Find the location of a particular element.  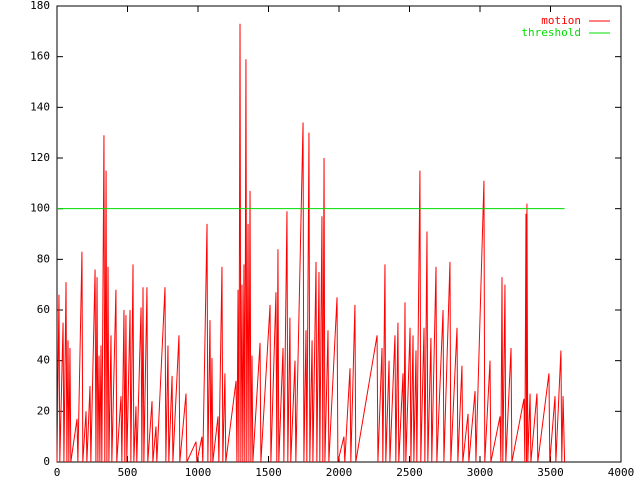

y-tick-label: 100 is located at coordinates (40, 208).